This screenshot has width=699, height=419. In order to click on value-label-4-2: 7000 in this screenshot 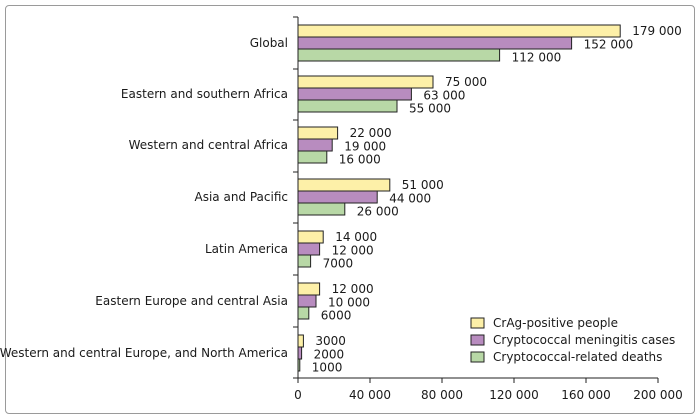, I will do `click(338, 264)`.